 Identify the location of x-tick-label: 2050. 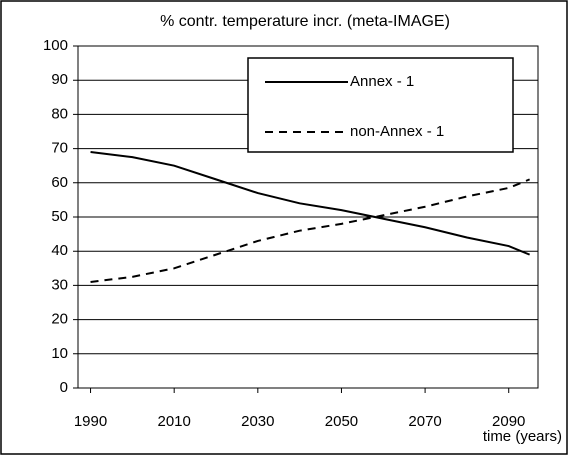
(341, 421).